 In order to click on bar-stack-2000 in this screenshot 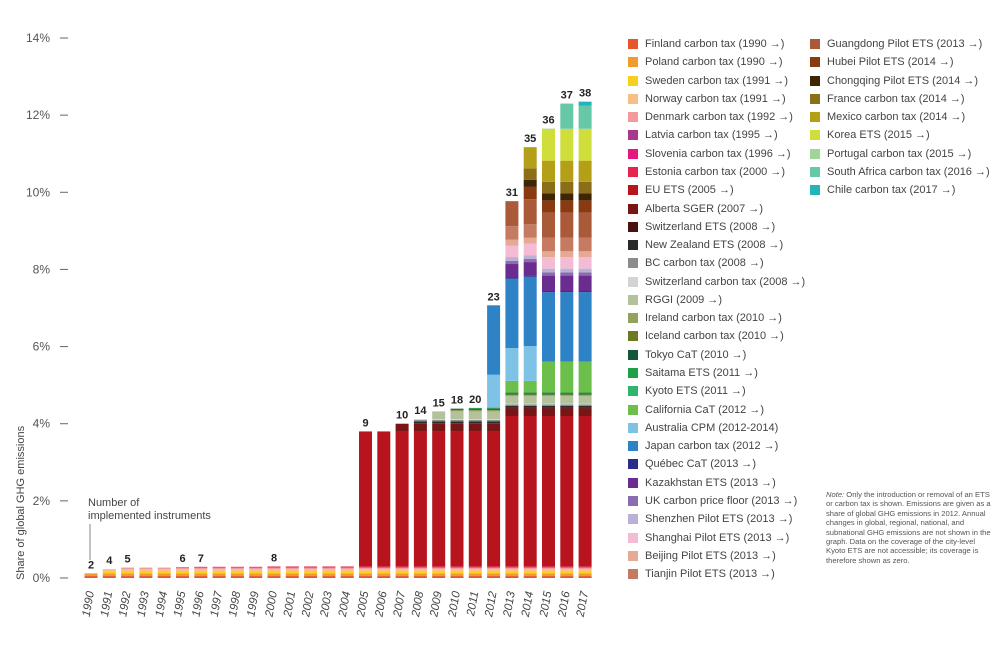, I will do `click(274, 572)`.